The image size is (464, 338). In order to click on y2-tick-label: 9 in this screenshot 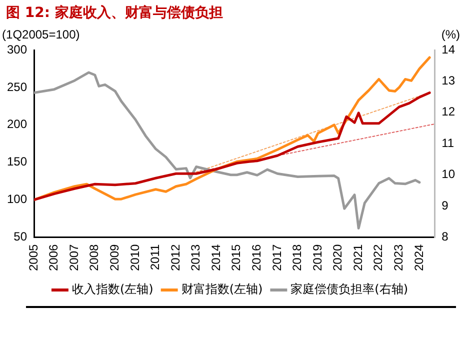, I will do `click(445, 205)`.